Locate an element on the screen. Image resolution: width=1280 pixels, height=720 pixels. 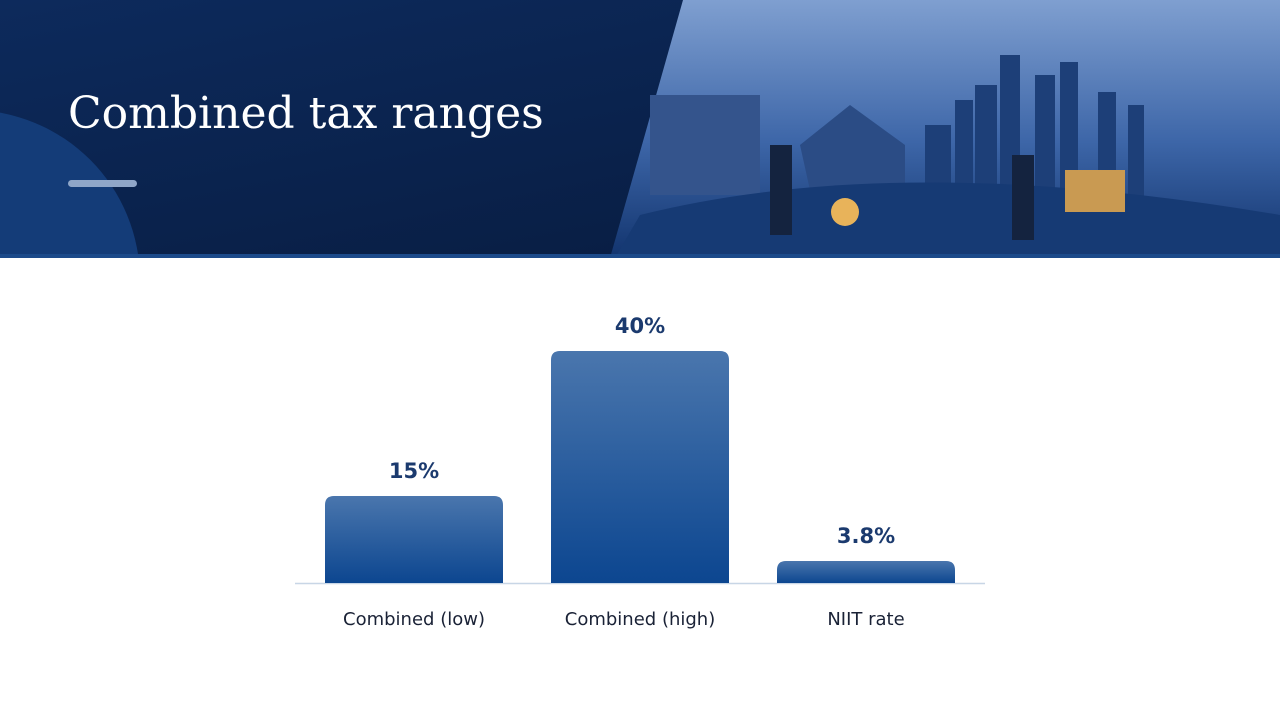
value-label: 3.8% is located at coordinates (866, 536).